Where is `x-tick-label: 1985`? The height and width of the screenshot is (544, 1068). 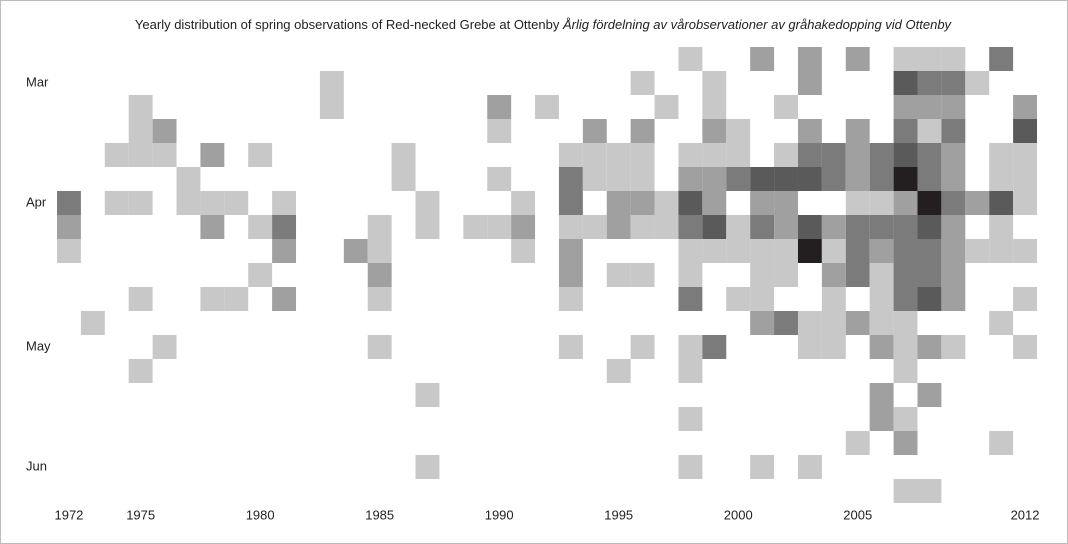 x-tick-label: 1985 is located at coordinates (379, 514).